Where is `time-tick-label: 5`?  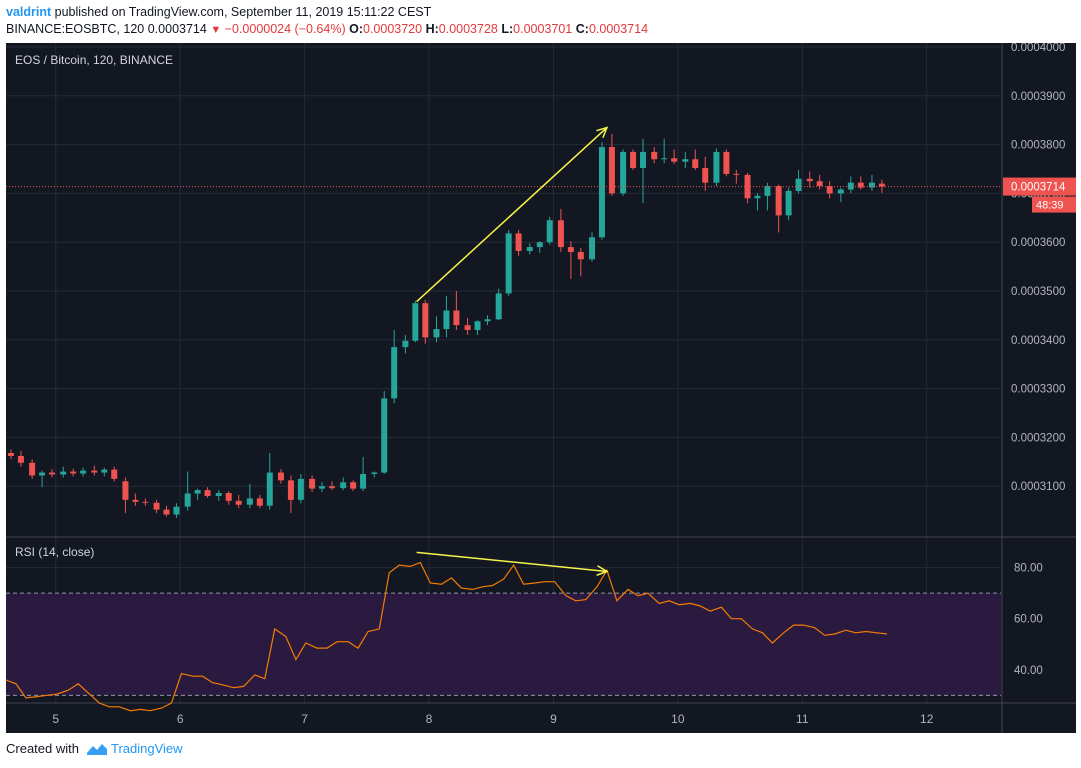
time-tick-label: 5 is located at coordinates (55, 719).